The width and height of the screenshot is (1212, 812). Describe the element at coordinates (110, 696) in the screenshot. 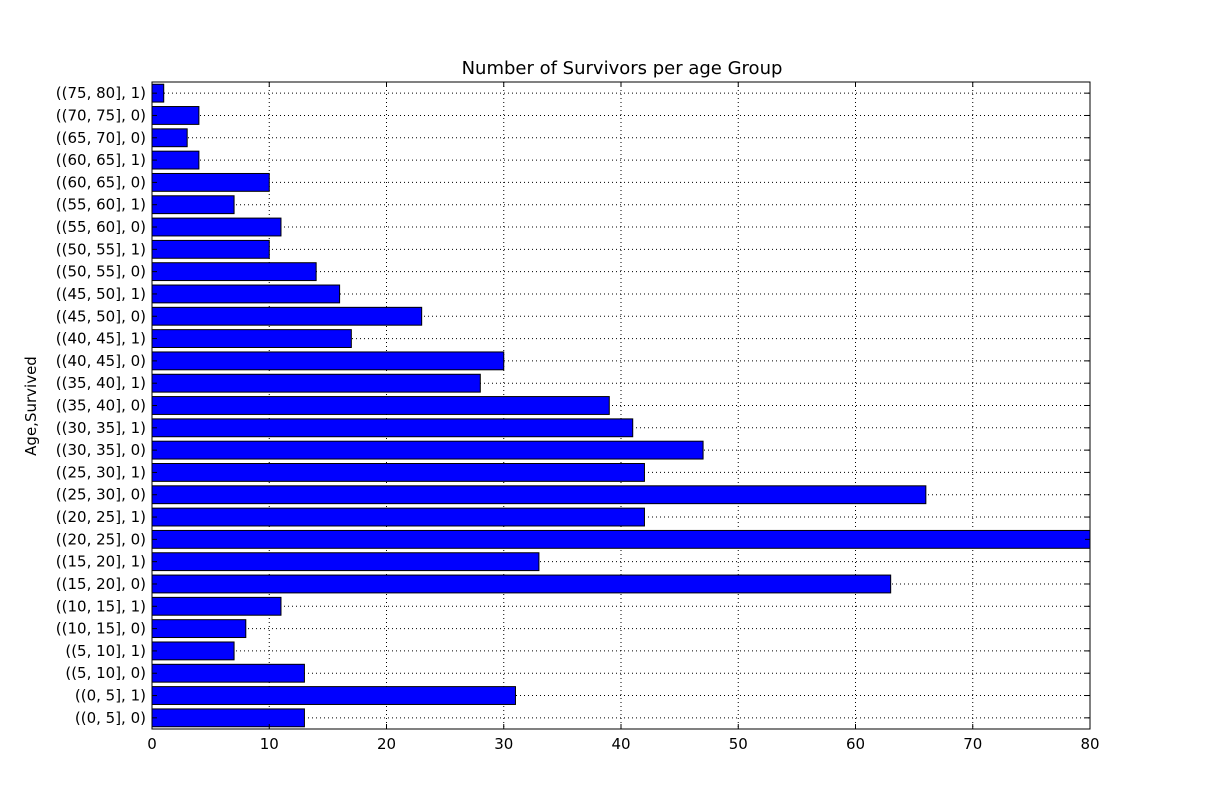

I see `y-tick-label: ((0, 5], 1)` at that location.